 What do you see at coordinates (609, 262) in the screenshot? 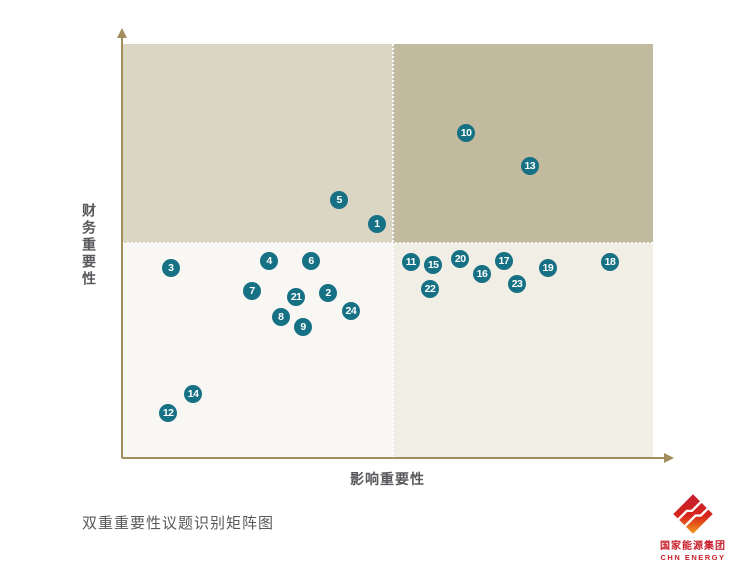
I see `data-point-18: 18` at bounding box center [609, 262].